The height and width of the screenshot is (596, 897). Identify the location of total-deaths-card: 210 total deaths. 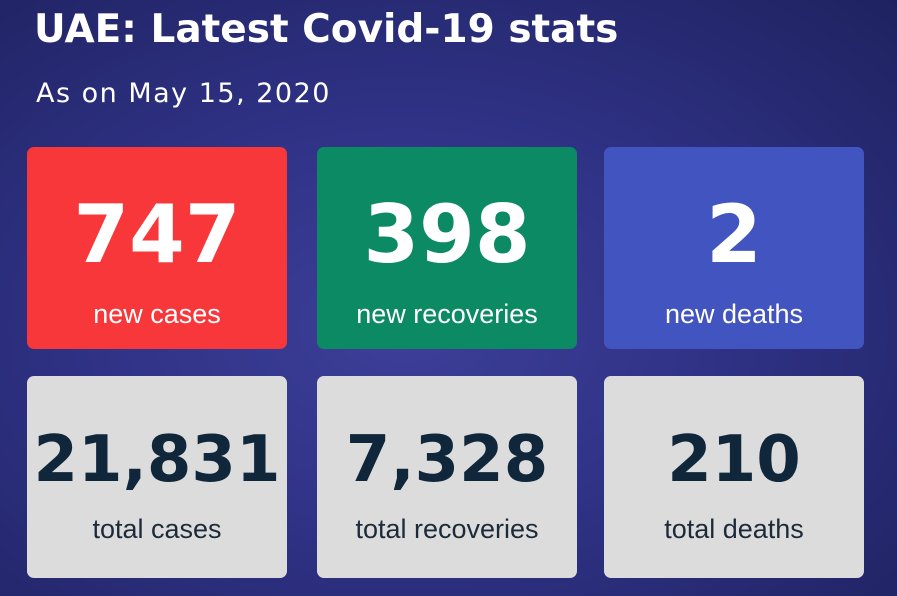
(734, 477).